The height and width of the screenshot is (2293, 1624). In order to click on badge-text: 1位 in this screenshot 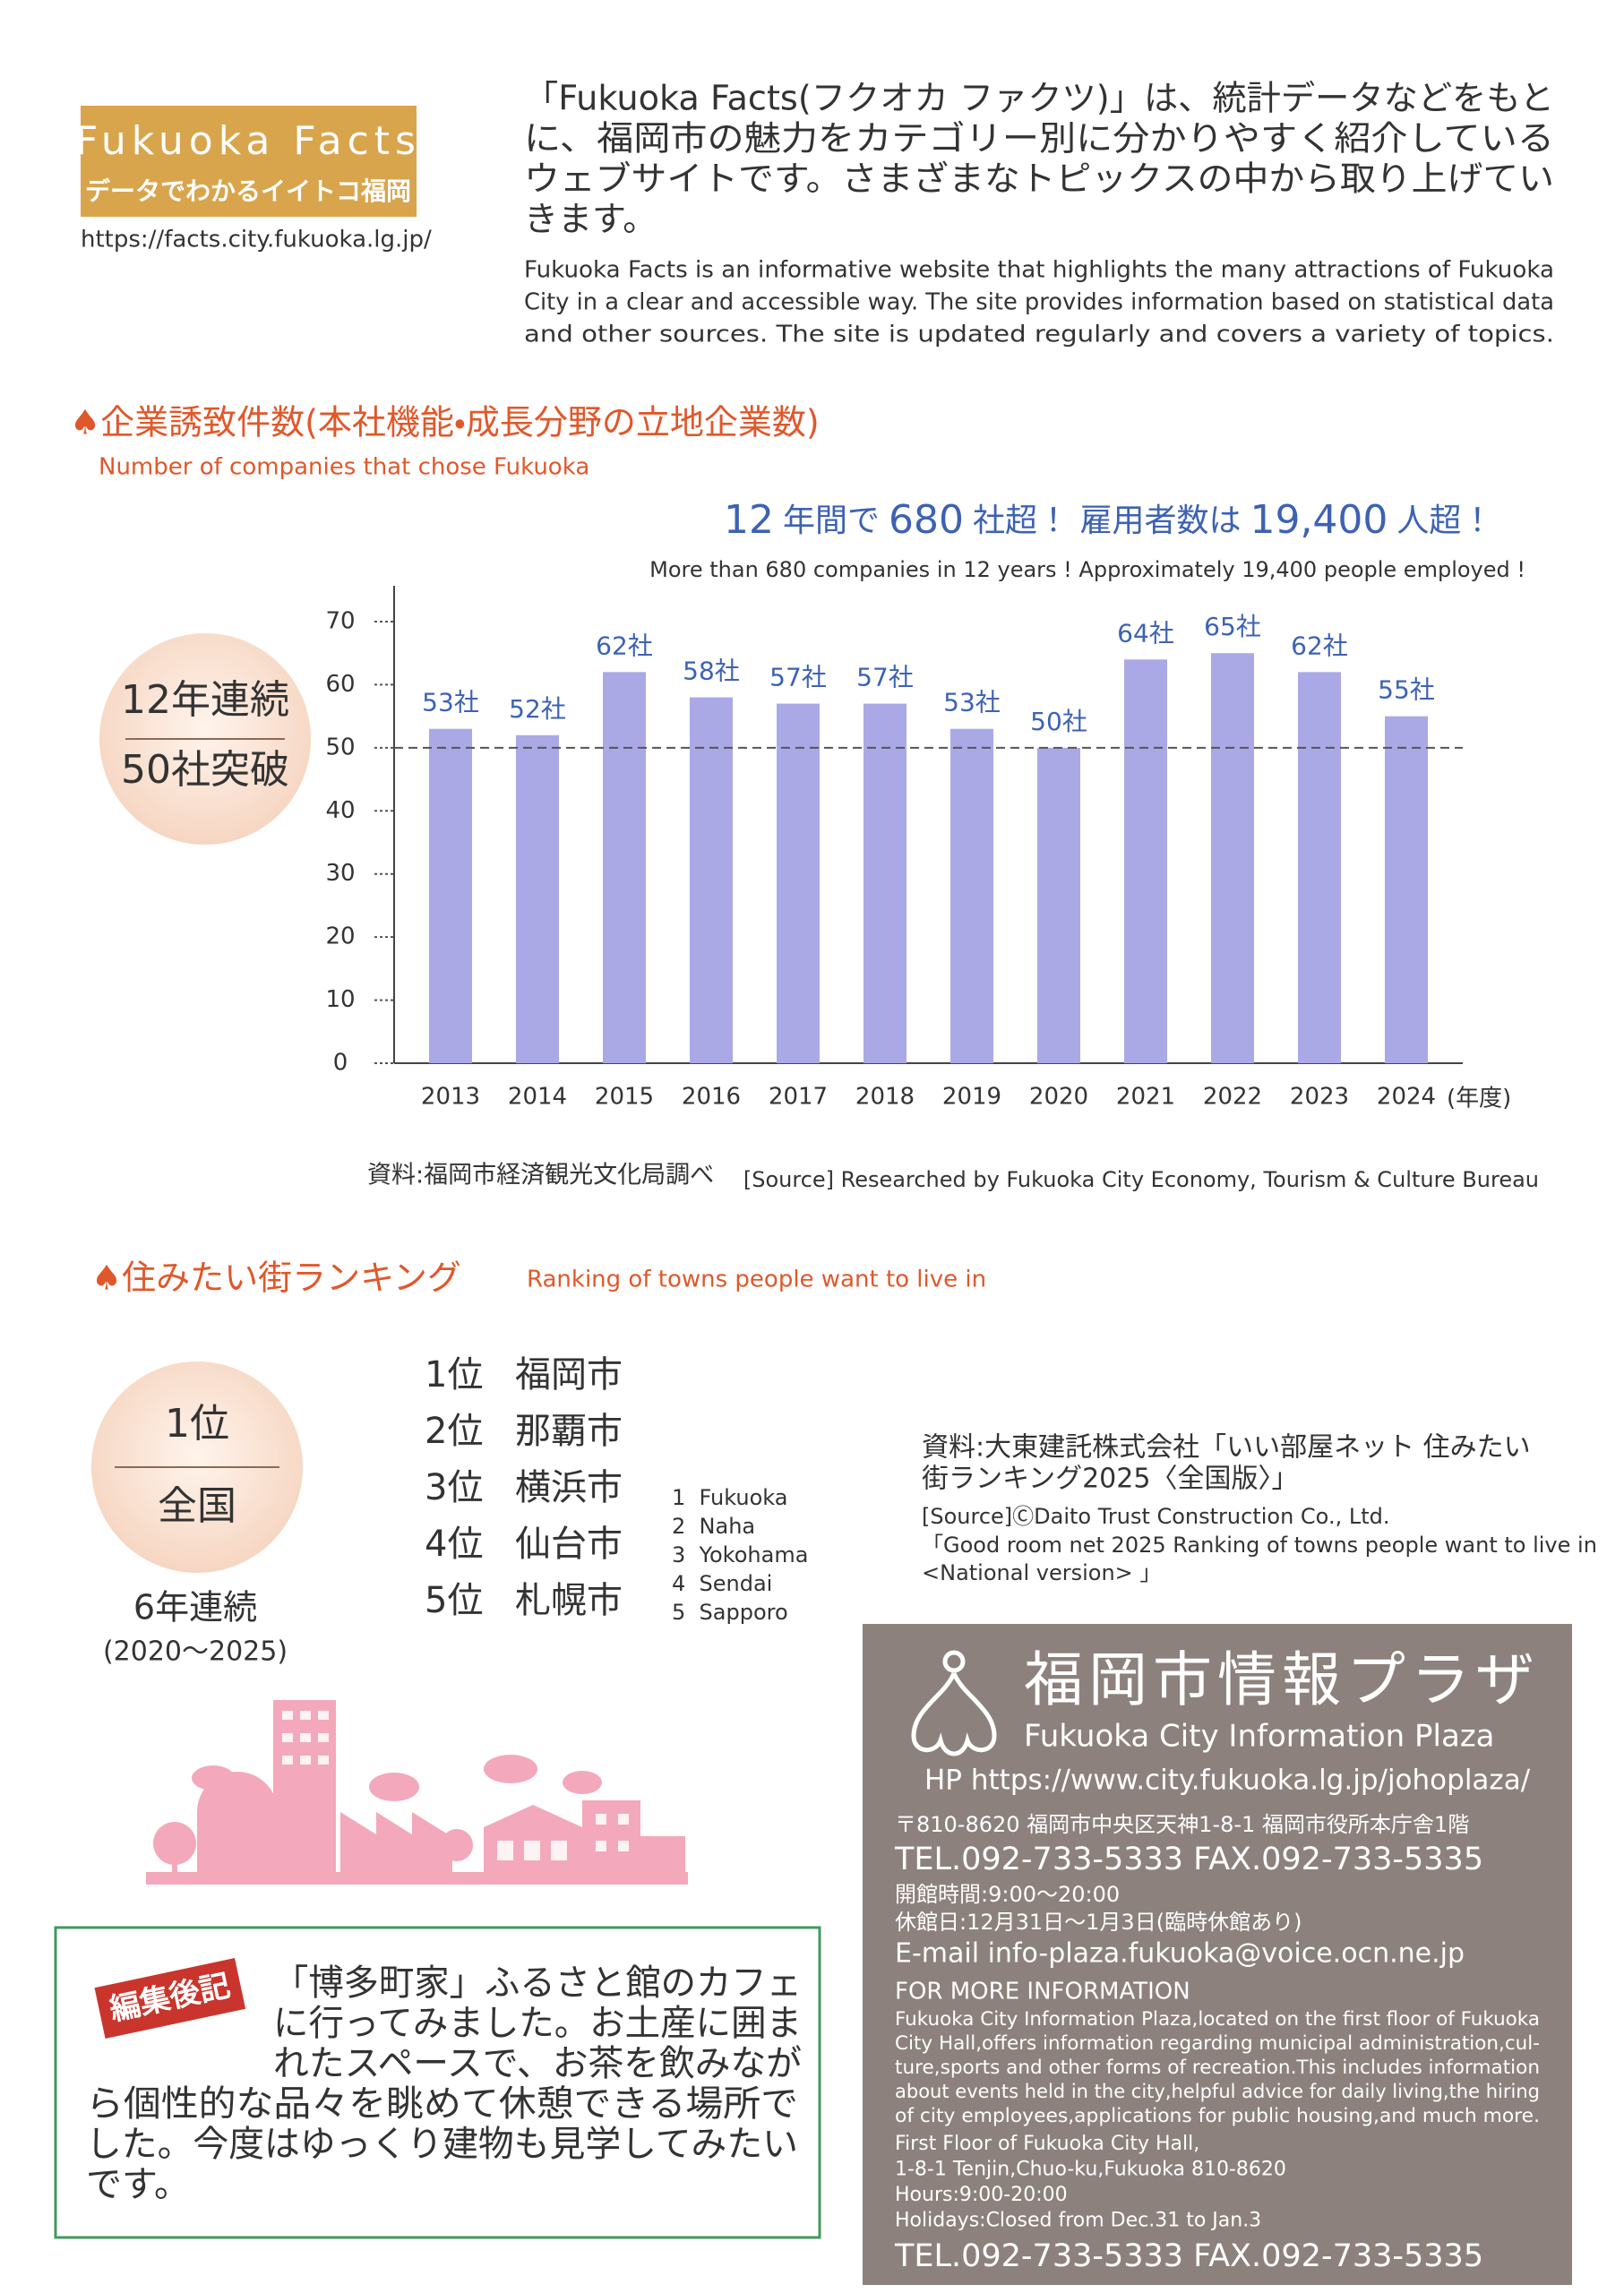, I will do `click(197, 1424)`.